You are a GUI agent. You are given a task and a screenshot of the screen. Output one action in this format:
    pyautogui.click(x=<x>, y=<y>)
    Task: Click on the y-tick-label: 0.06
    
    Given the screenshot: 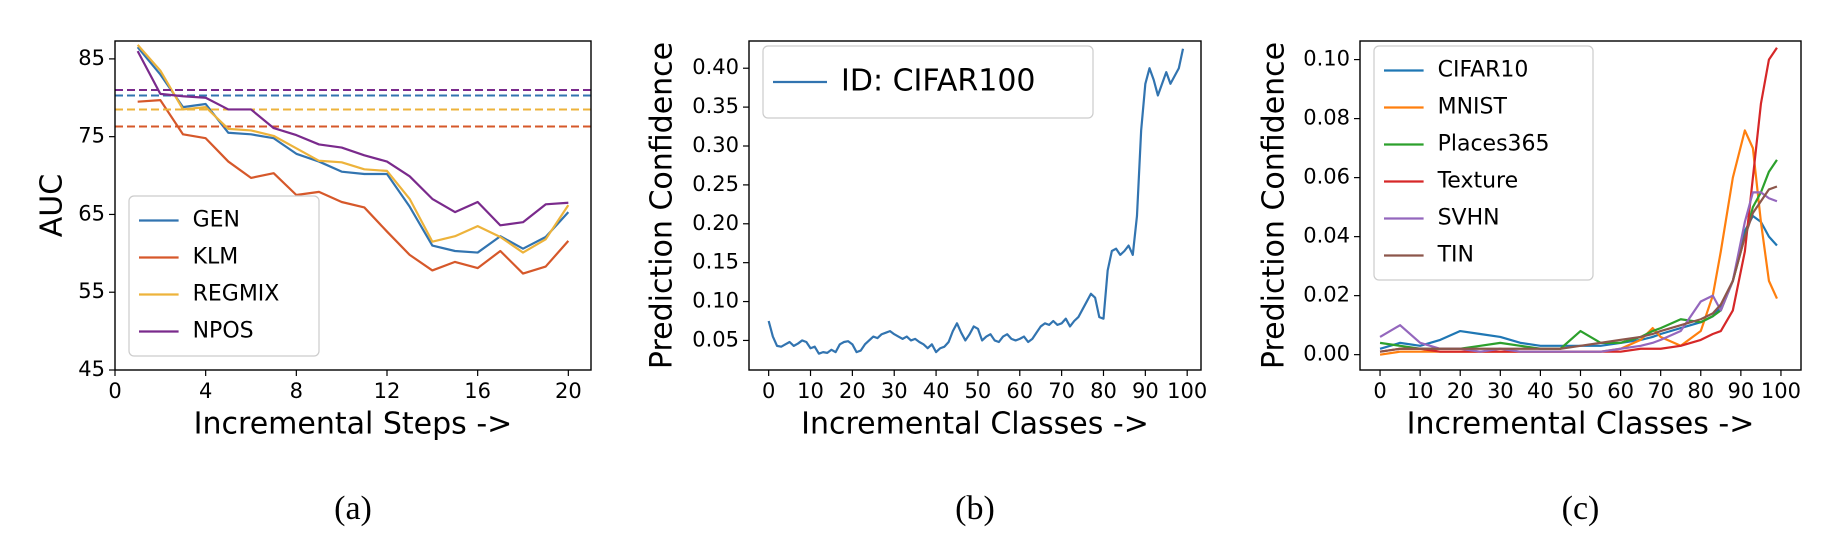 What is the action you would take?
    pyautogui.click(x=1326, y=177)
    